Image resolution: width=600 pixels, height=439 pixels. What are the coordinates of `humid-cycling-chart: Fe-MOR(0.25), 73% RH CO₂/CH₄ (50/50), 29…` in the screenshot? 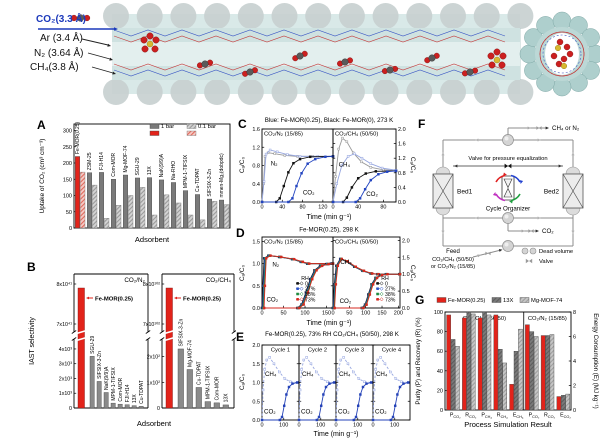 It's located at (325, 384).